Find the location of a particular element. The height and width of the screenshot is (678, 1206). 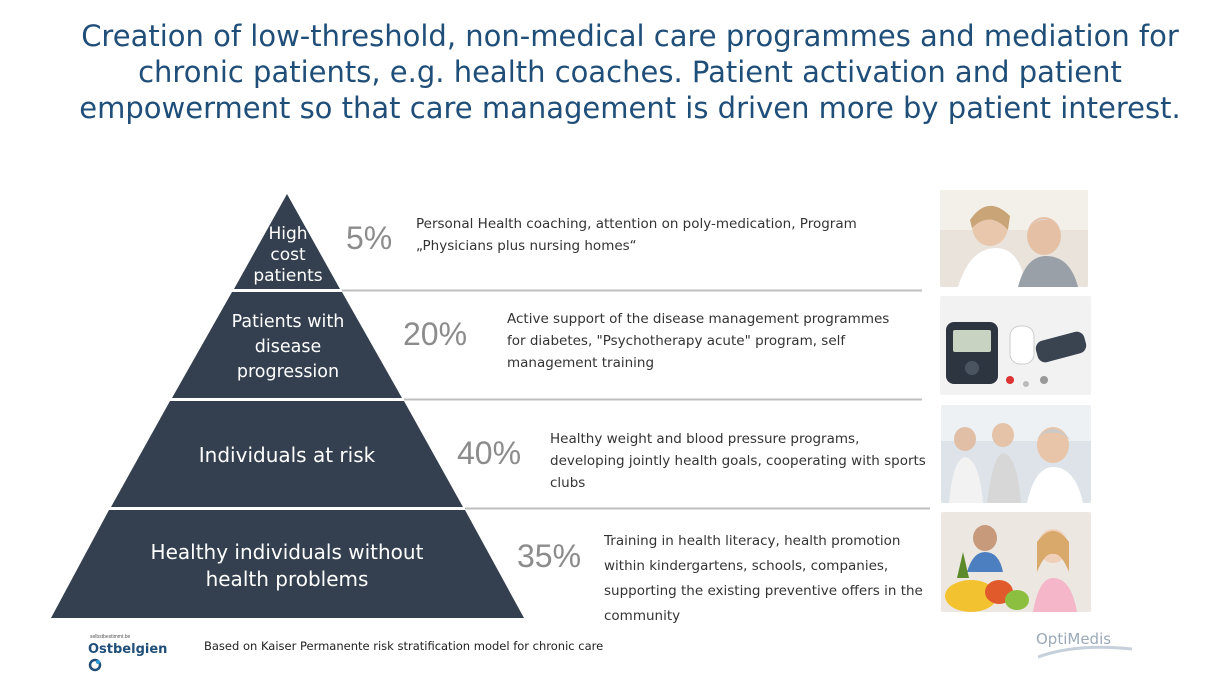

tier-percent-high-cost: 5% is located at coordinates (369, 238).